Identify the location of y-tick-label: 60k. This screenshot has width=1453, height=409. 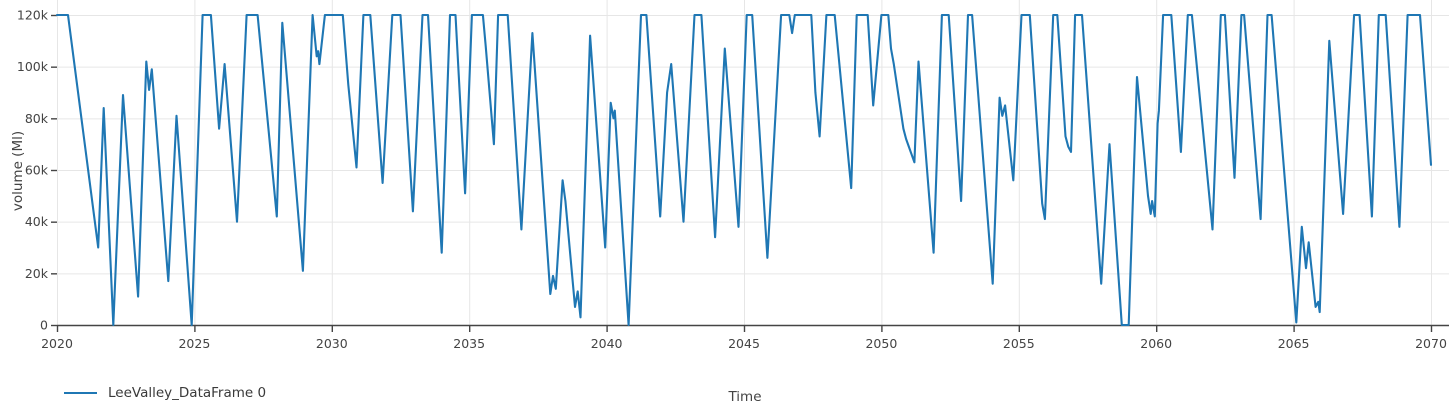
(37, 170).